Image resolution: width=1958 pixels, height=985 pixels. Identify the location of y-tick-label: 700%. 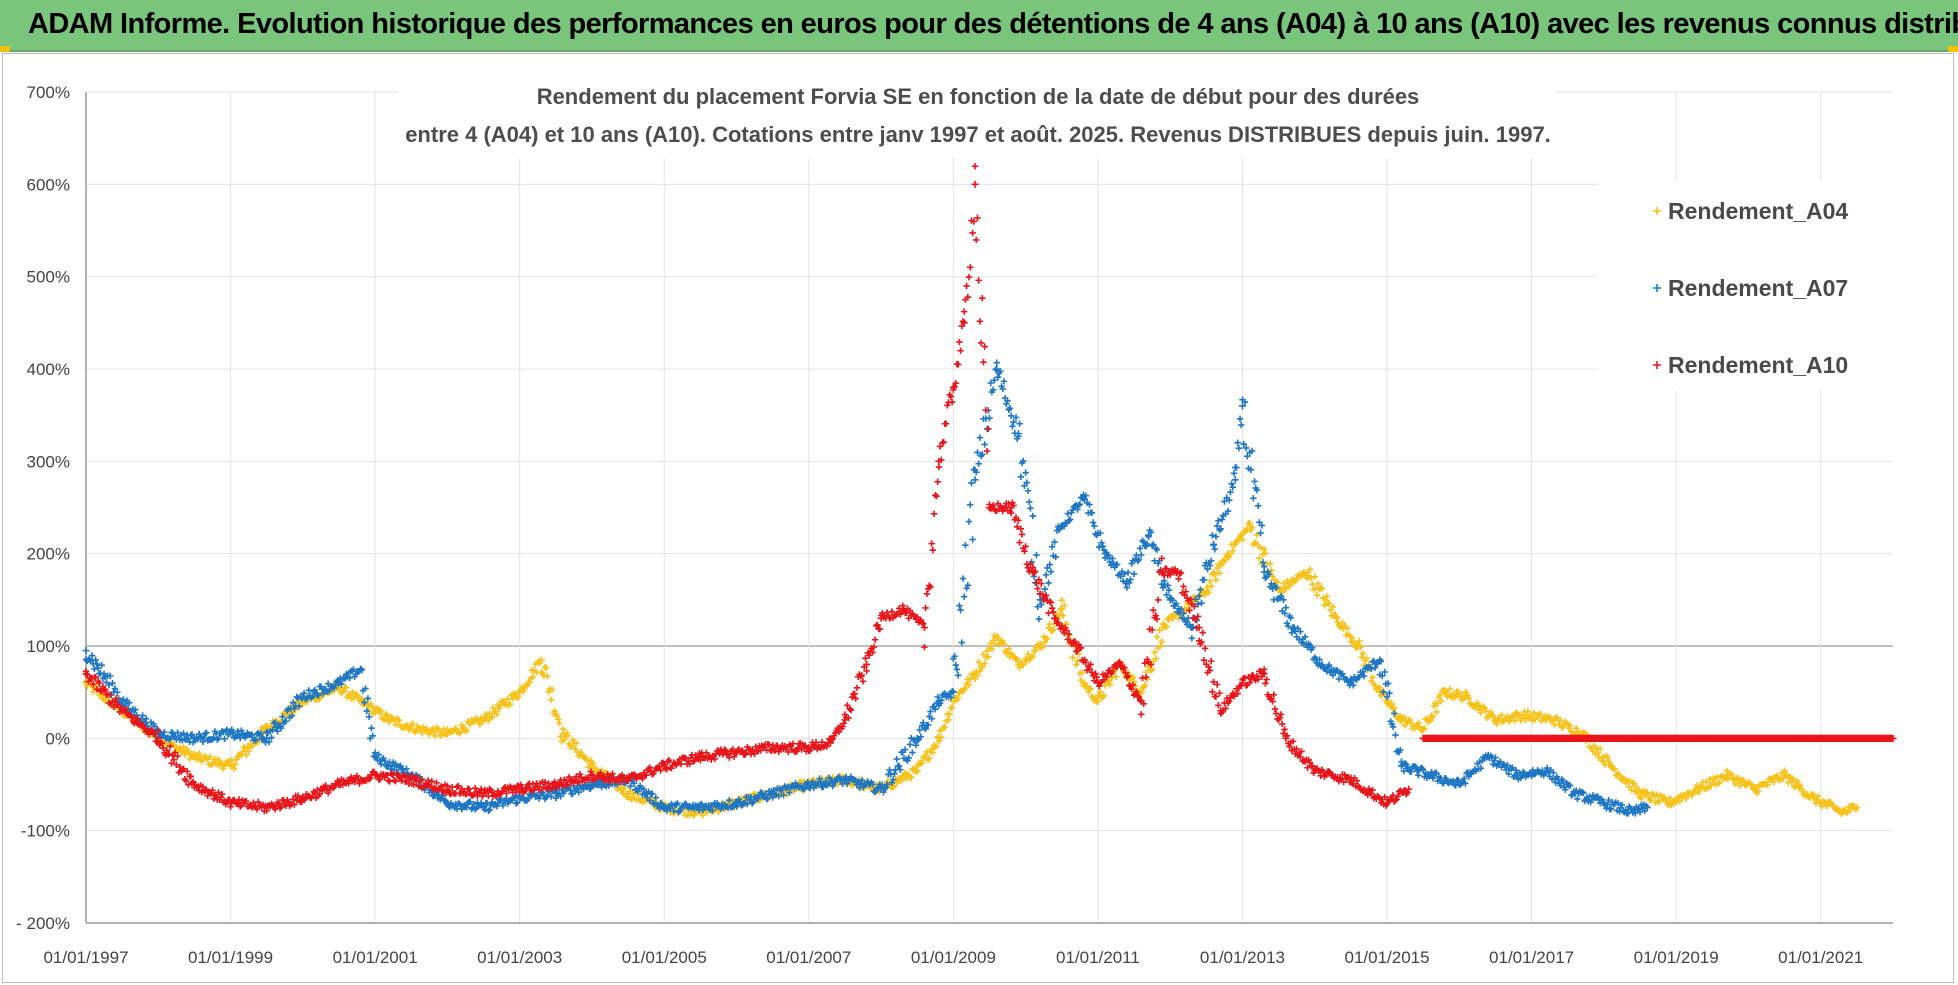
(48, 92).